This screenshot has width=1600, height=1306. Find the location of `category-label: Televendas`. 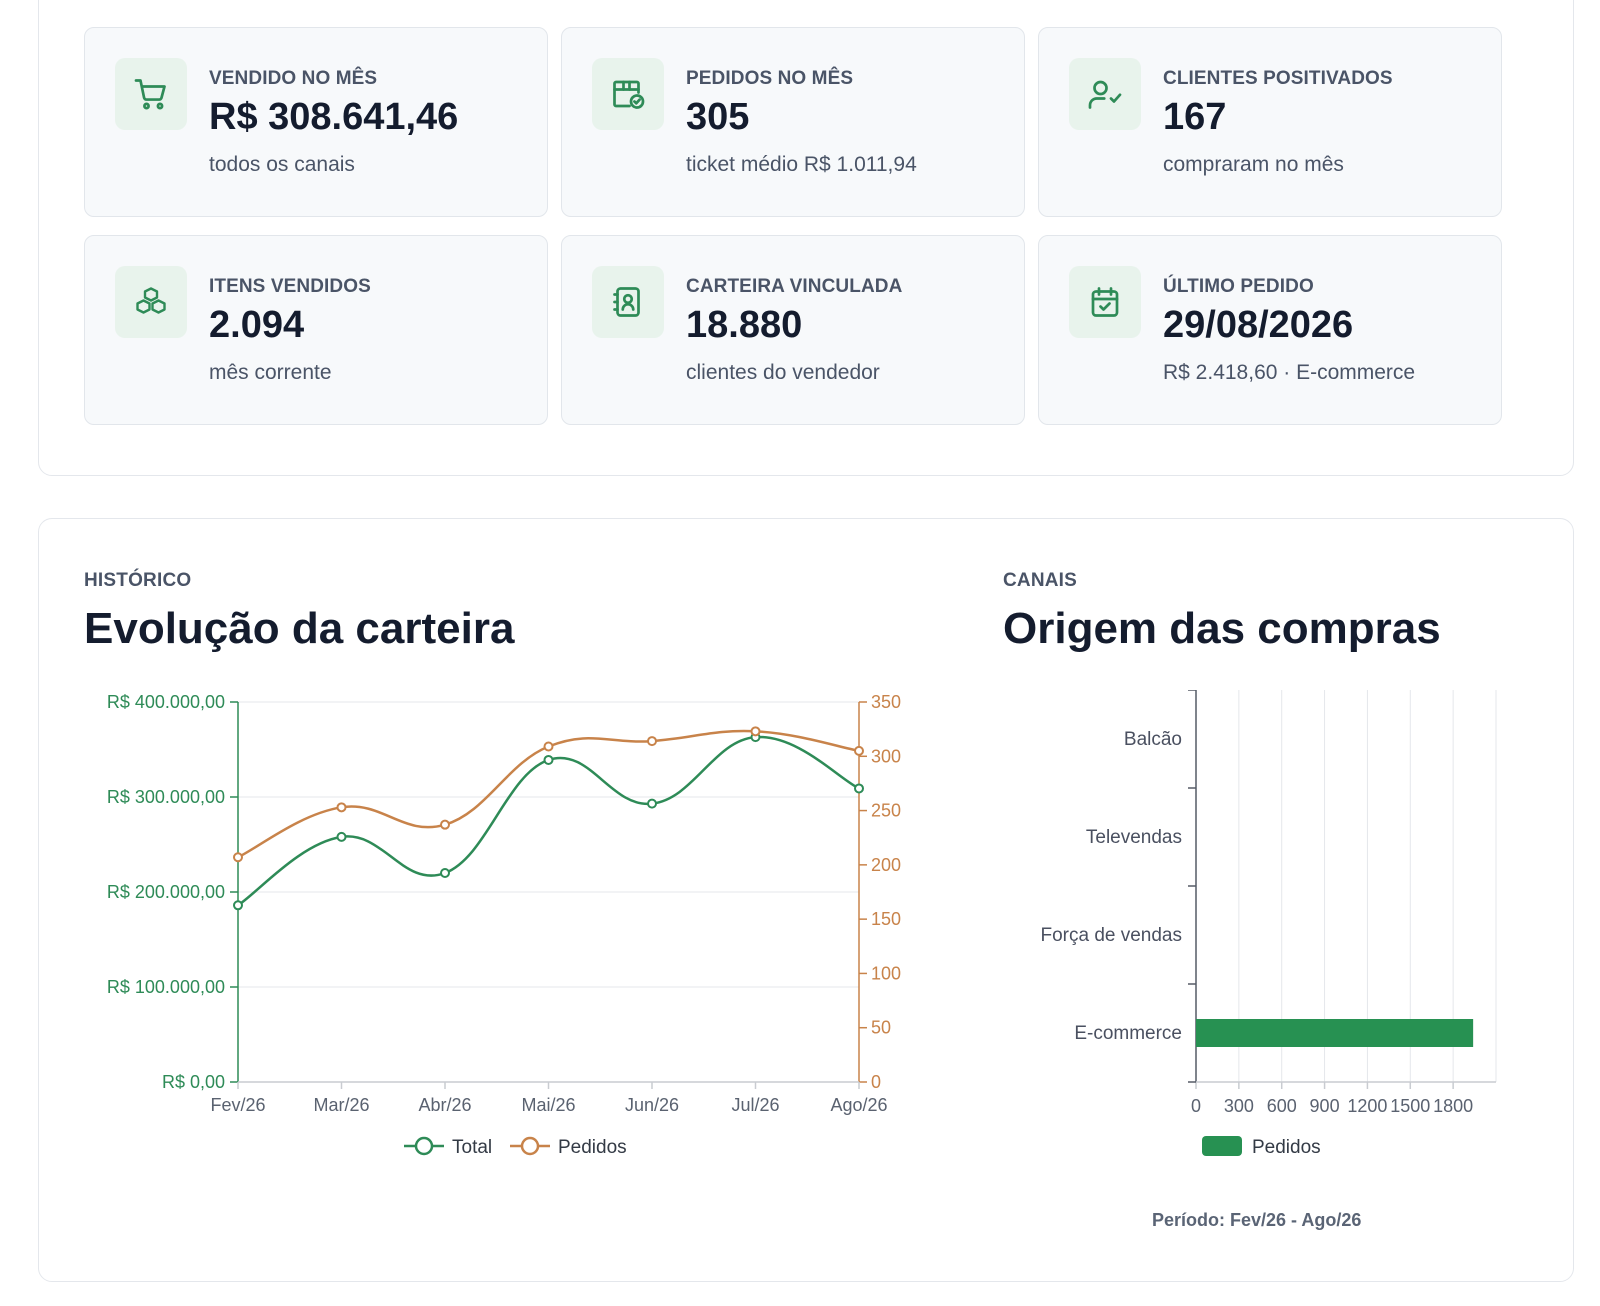

category-label: Televendas is located at coordinates (1134, 837).